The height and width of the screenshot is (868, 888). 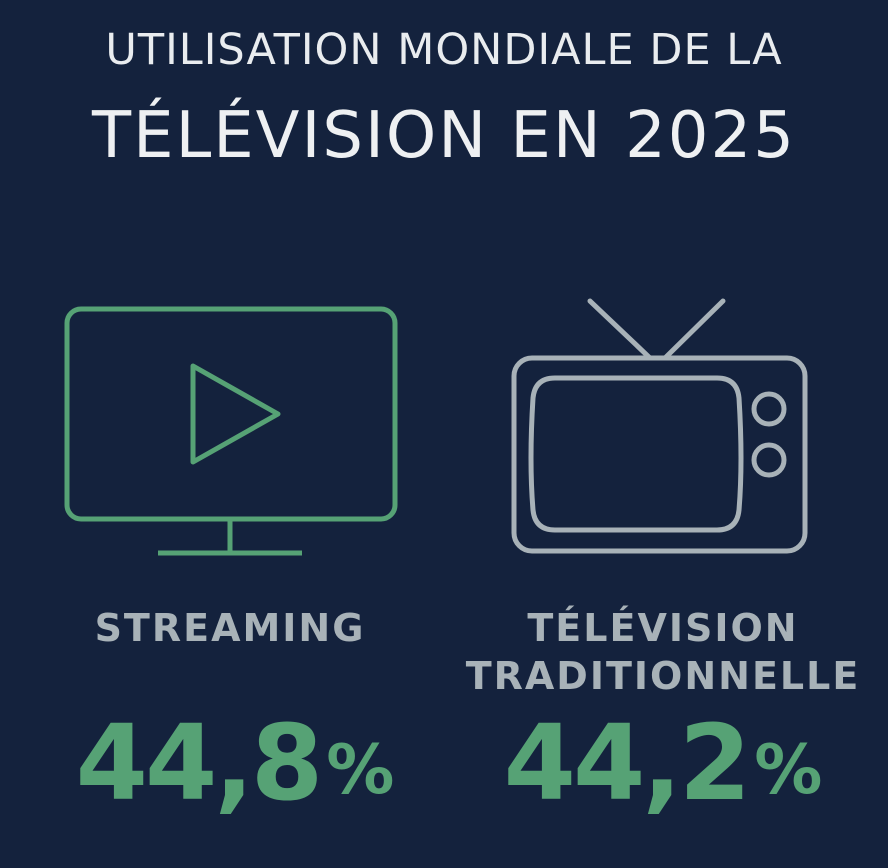 I want to click on streaming-percentage: 44,8%, so click(x=235, y=763).